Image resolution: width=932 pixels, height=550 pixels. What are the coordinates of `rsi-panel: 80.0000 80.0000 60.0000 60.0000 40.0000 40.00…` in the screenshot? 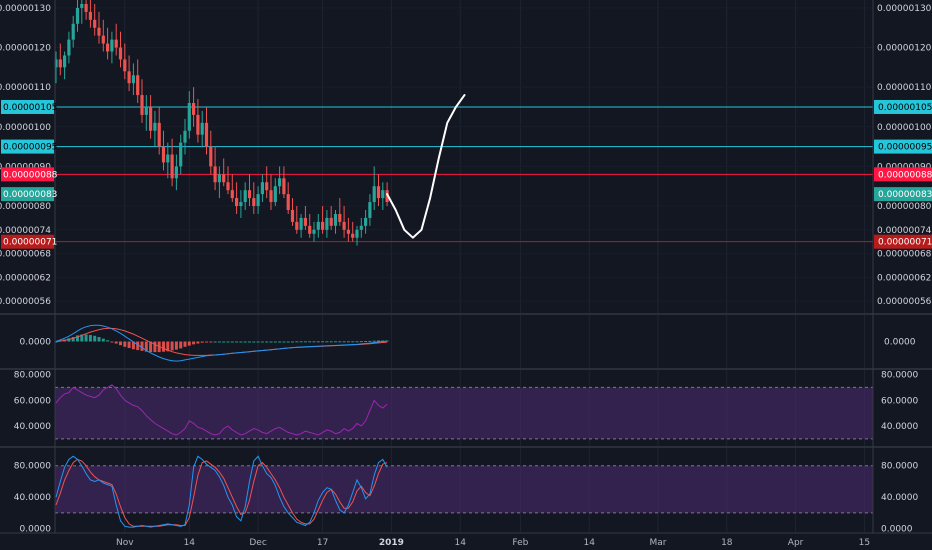 It's located at (466, 403).